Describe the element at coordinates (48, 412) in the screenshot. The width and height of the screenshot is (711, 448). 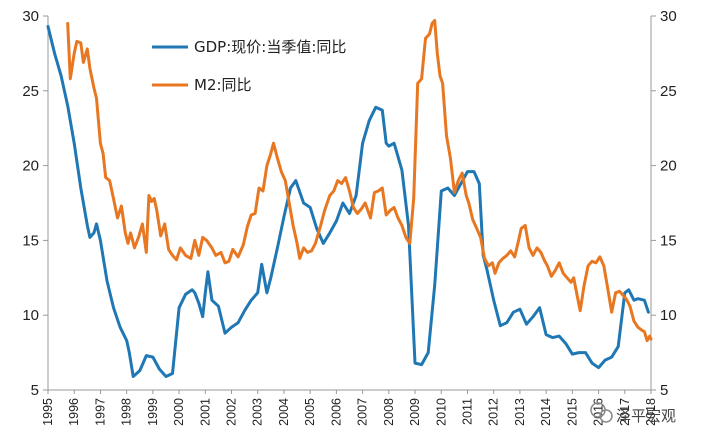
I see `x-tick-label: 1995` at that location.